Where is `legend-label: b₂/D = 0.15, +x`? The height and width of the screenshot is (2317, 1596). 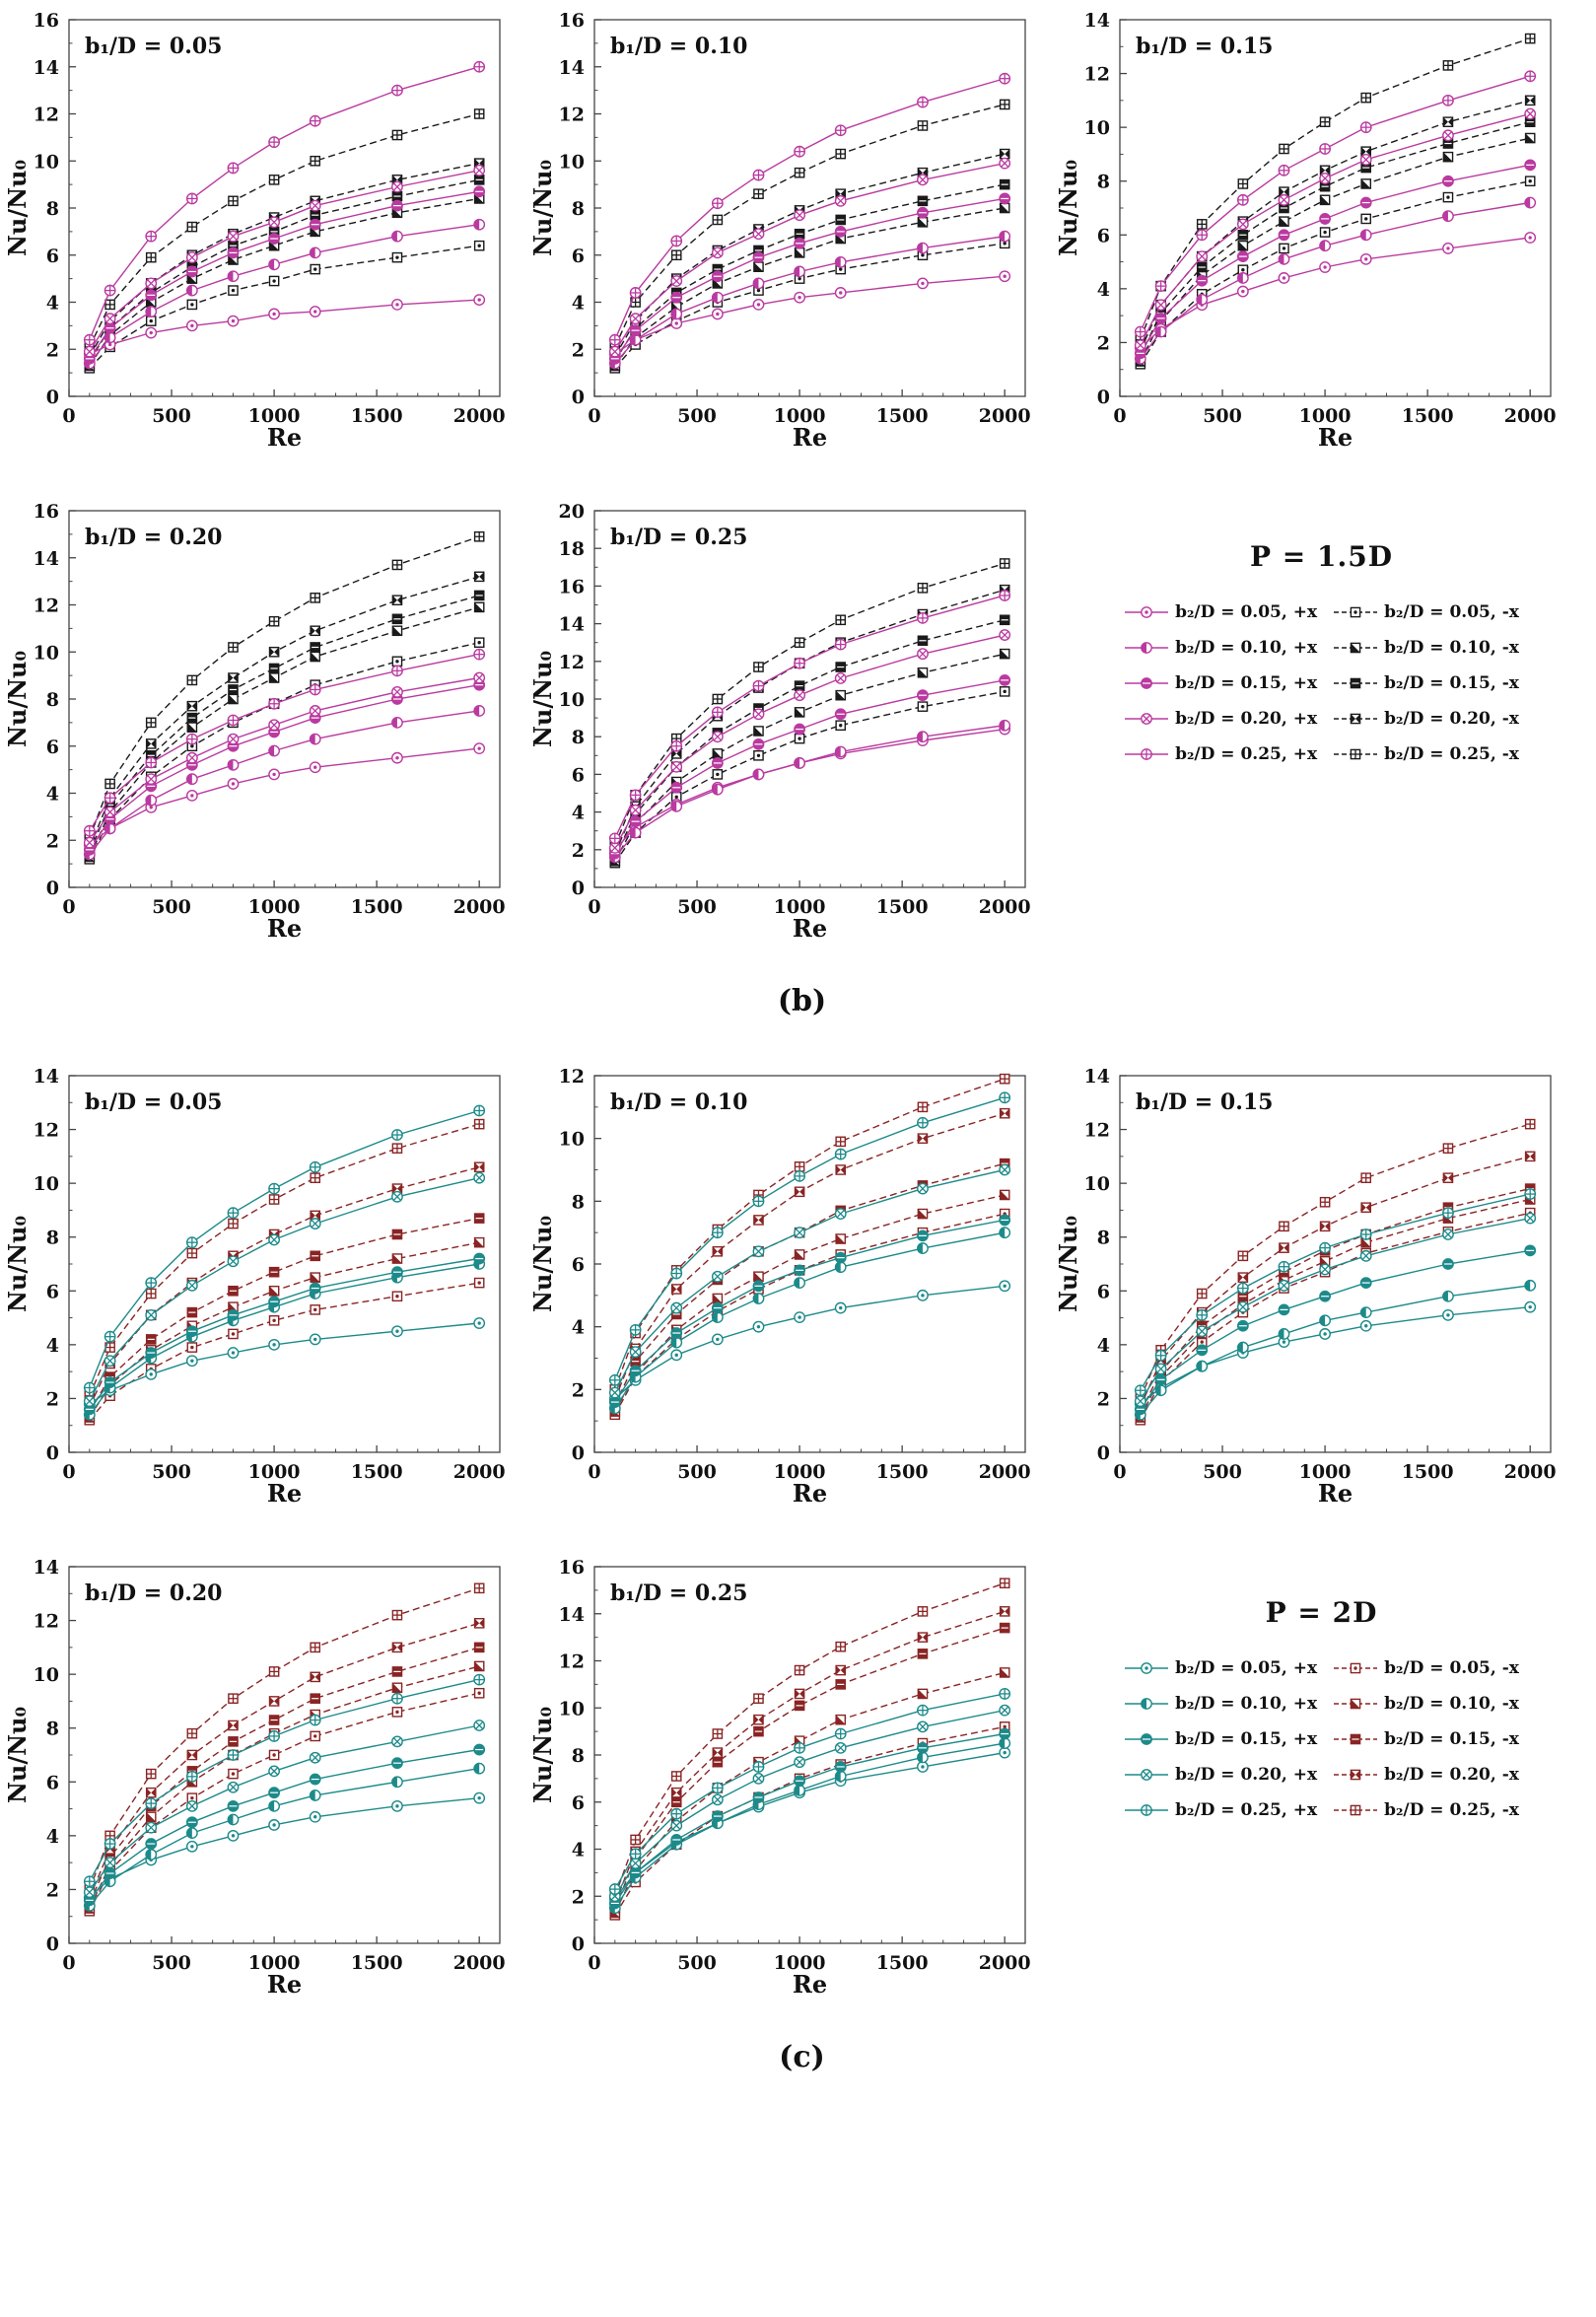 legend-label: b₂/D = 0.15, +x is located at coordinates (1246, 1739).